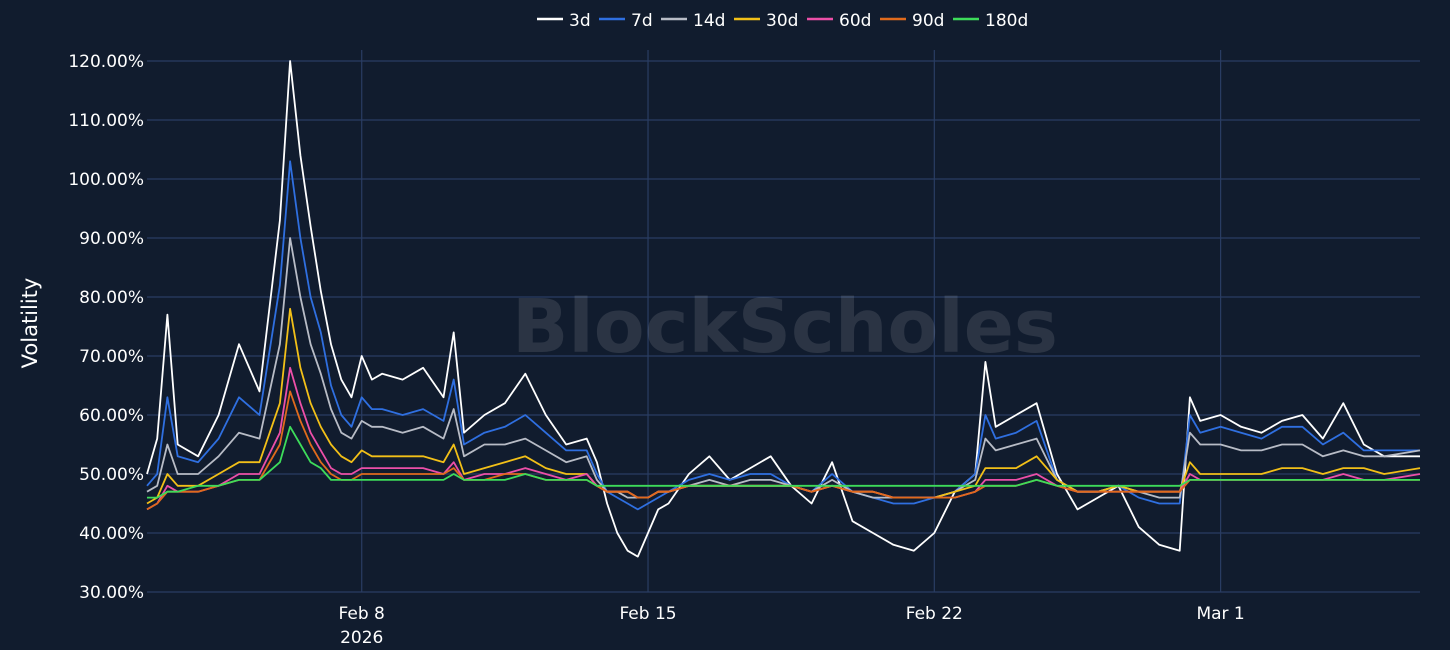 The width and height of the screenshot is (1450, 650). What do you see at coordinates (855, 21) in the screenshot?
I see `legend-label: 60d` at bounding box center [855, 21].